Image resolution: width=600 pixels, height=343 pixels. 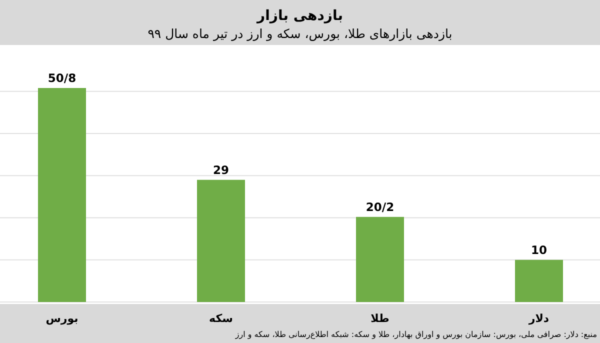 I want to click on data-label: 10, so click(x=539, y=249).